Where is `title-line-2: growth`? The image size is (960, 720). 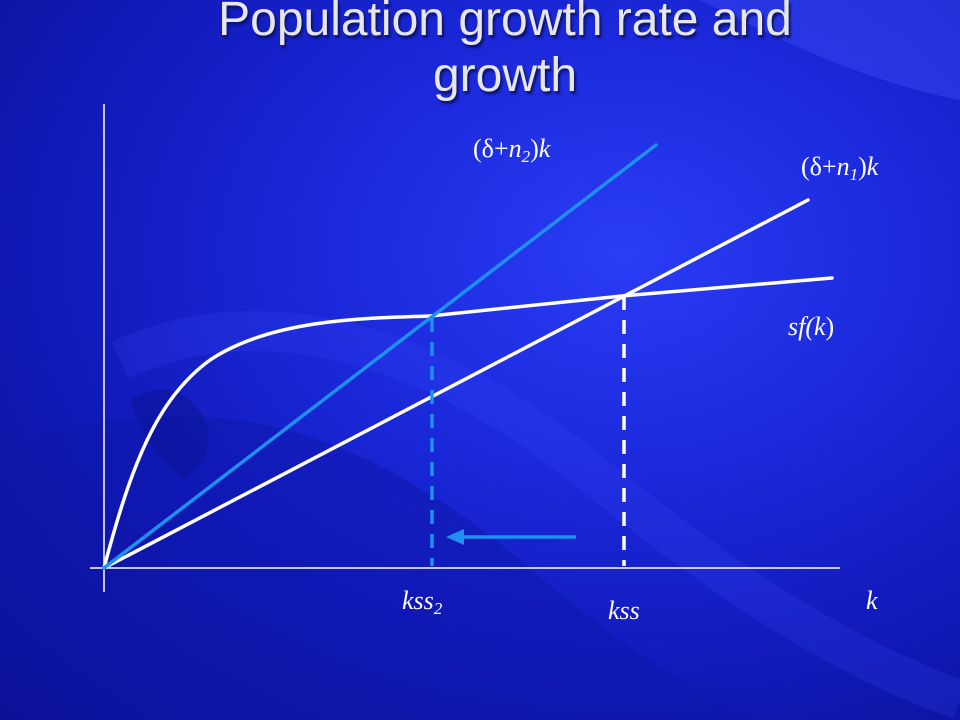
title-line-2: growth is located at coordinates (505, 75).